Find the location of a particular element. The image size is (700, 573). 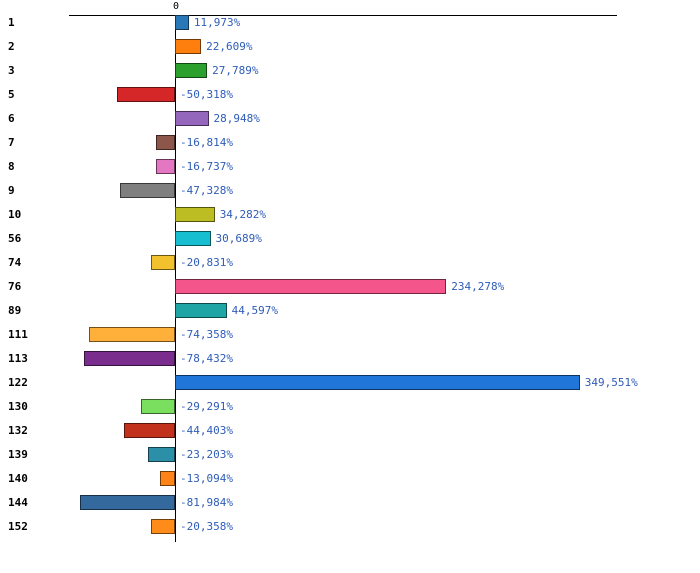

value-label: -78,432% is located at coordinates (206, 358).